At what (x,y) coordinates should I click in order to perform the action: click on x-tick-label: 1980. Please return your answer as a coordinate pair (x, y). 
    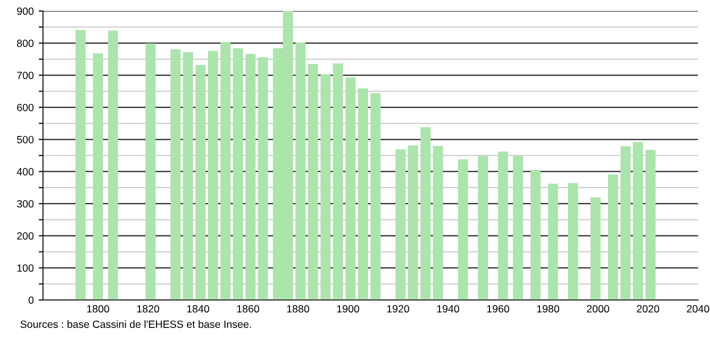
    Looking at the image, I should click on (548, 309).